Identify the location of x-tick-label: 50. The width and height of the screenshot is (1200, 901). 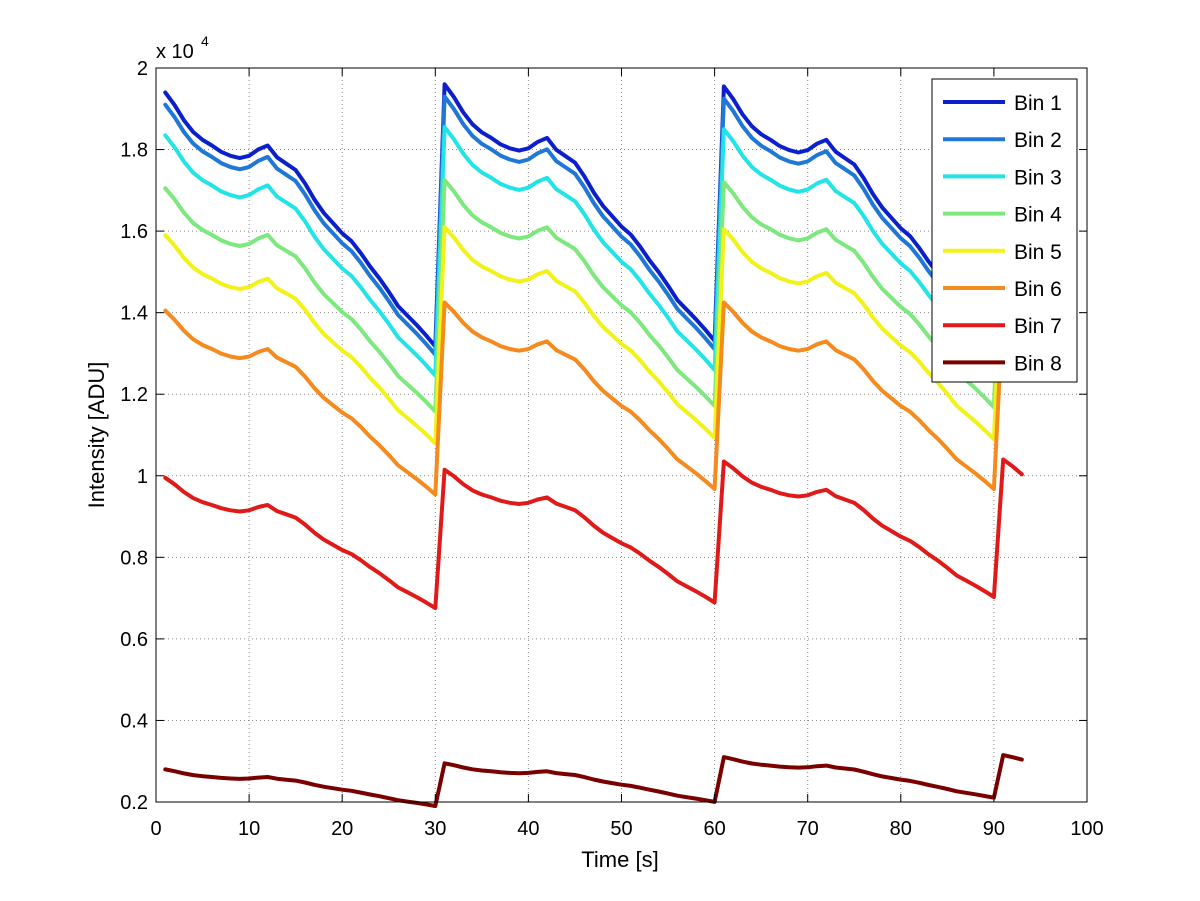
(621, 829).